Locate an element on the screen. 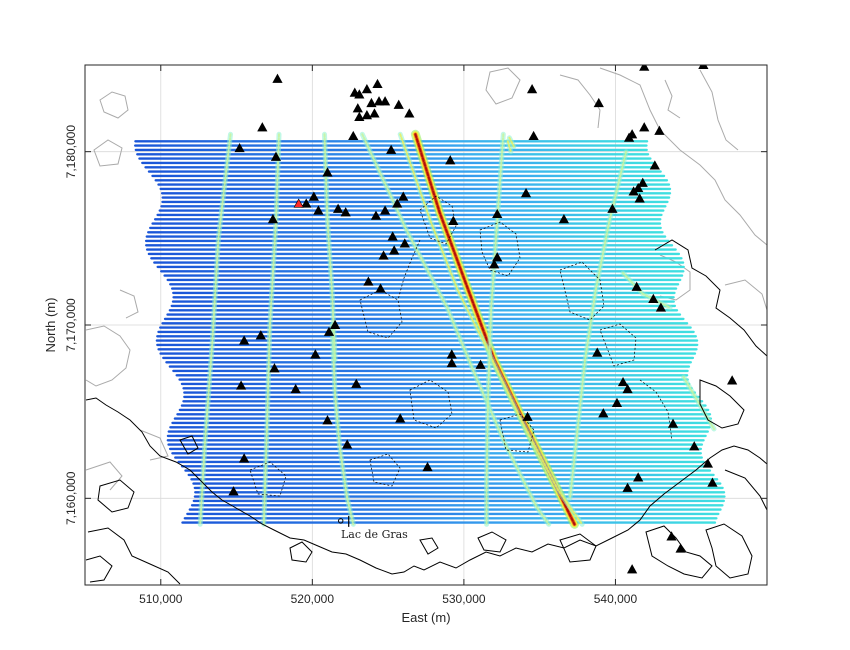  lake-label: Lac de Gras is located at coordinates (374, 534).